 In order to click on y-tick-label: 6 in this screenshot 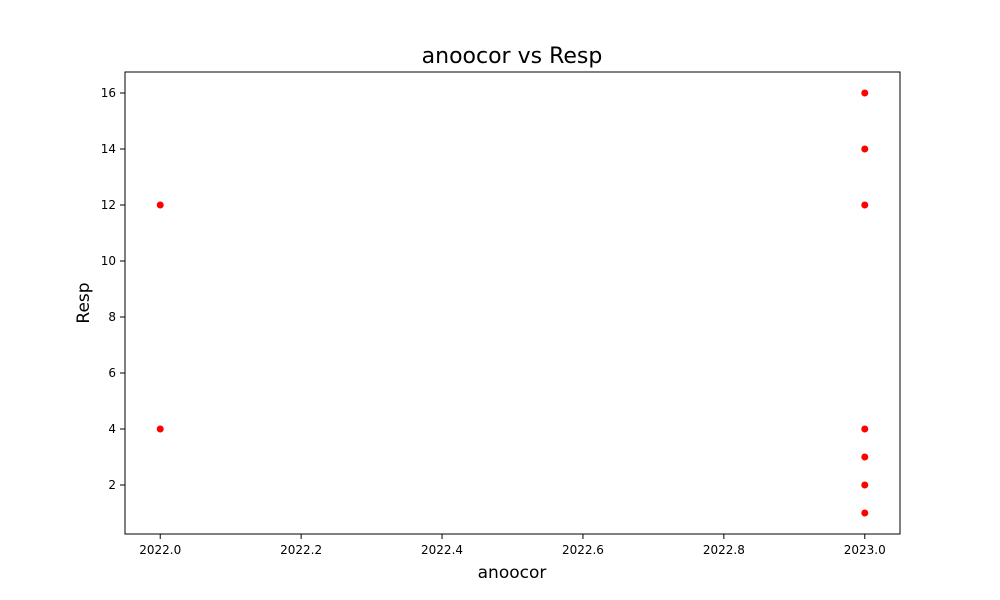, I will do `click(112, 373)`.